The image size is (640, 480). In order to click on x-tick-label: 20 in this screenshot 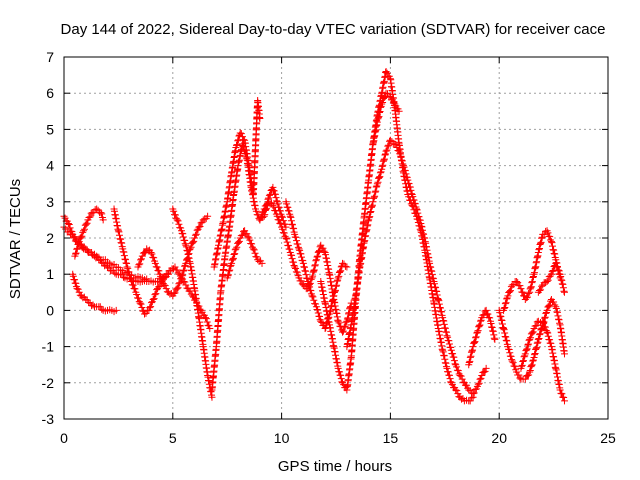, I will do `click(499, 438)`.